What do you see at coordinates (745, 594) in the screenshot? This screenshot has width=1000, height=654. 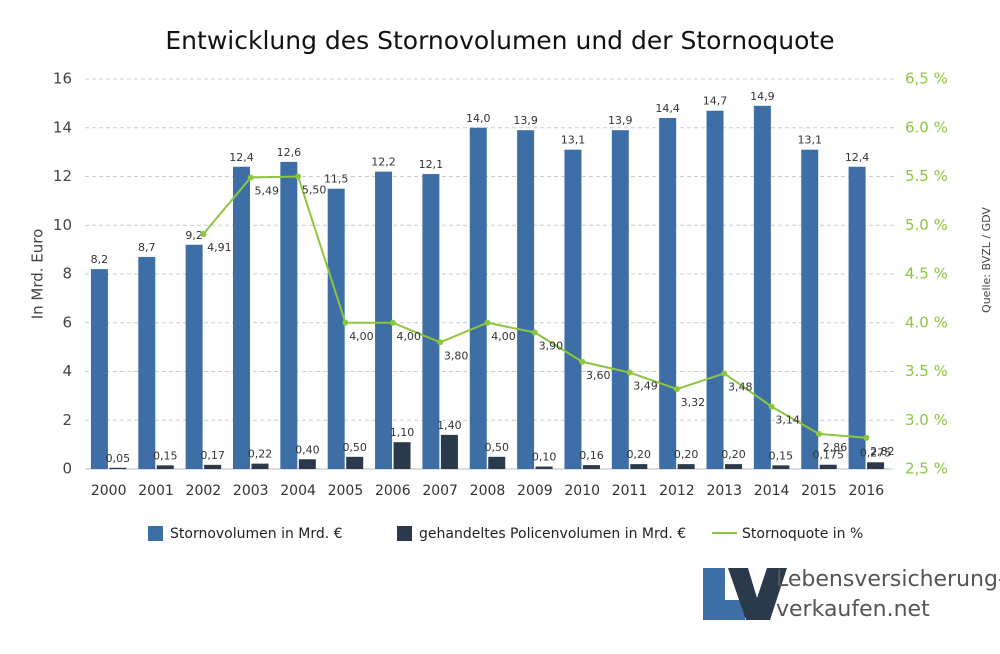 I see `logo-icon` at bounding box center [745, 594].